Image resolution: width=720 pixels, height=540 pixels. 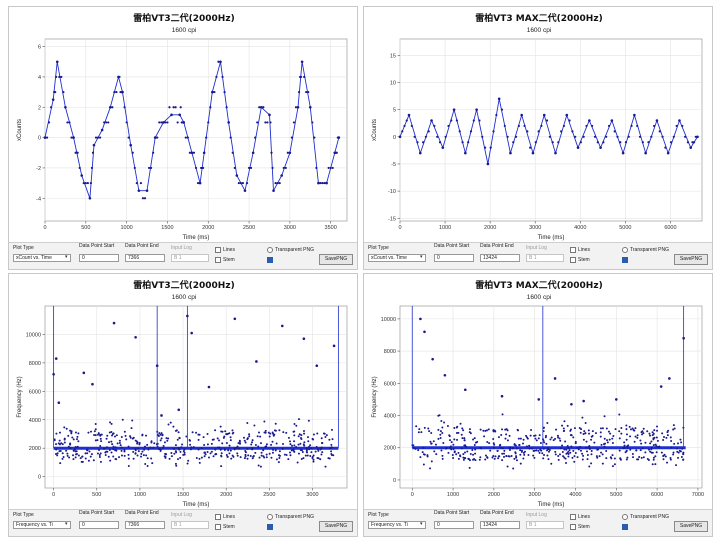 What do you see at coordinates (184, 30) in the screenshot?
I see `chart-subtitle: 1600 cpi` at bounding box center [184, 30].